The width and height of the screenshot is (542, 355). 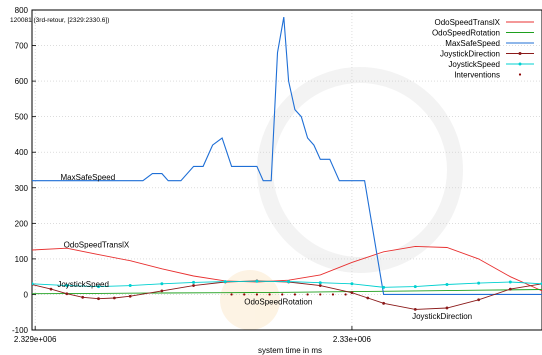 What do you see at coordinates (26, 294) in the screenshot?
I see `y-tick-label: 0` at bounding box center [26, 294].